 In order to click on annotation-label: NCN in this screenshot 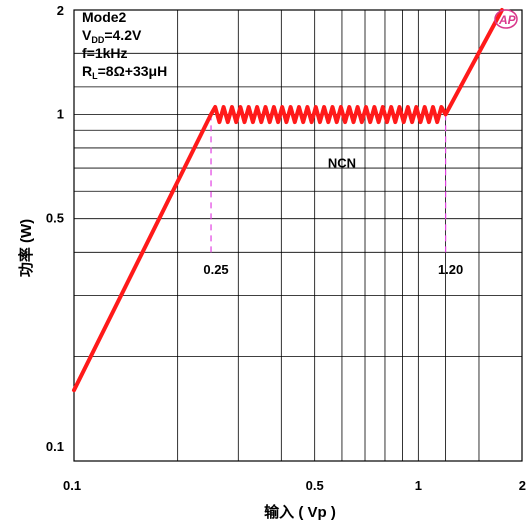, I will do `click(342, 163)`.